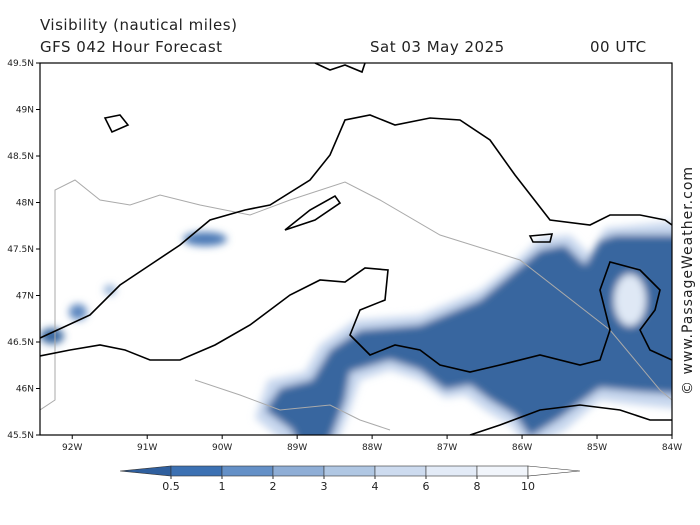 This screenshot has height=525, width=700. I want to click on y-tick-label: 47.5N, so click(20, 250).